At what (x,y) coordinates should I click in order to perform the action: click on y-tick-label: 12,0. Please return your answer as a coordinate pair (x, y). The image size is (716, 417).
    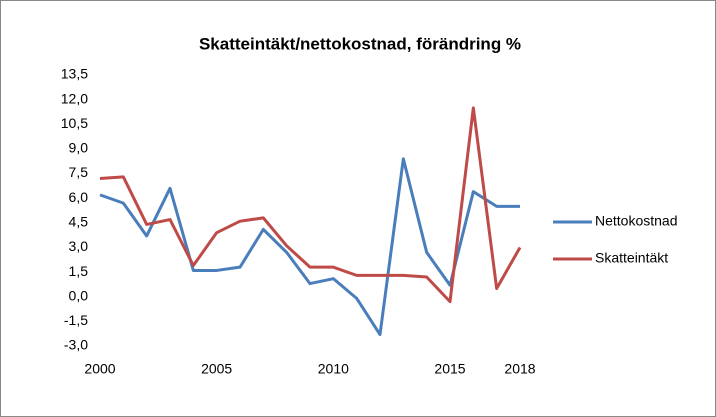
    Looking at the image, I should click on (74, 98).